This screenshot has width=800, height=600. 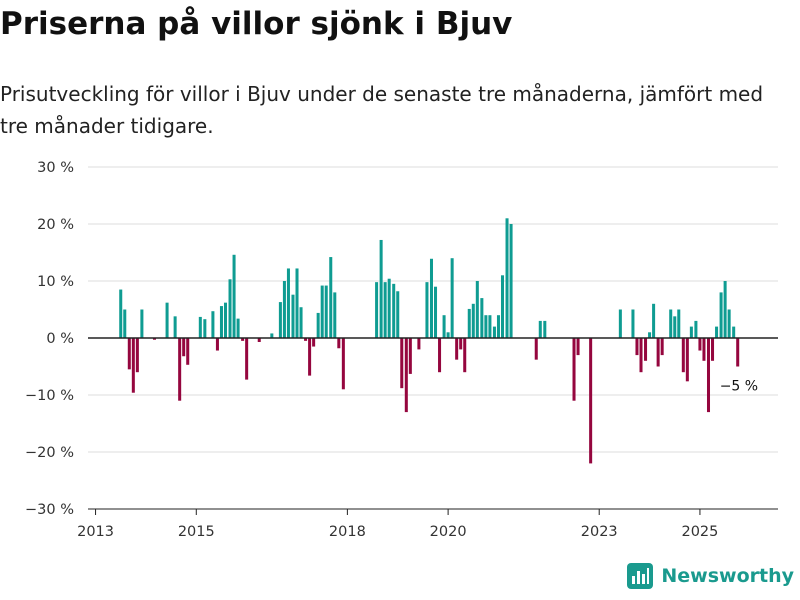 I want to click on brand-logo: Newsworthy, so click(x=710, y=576).